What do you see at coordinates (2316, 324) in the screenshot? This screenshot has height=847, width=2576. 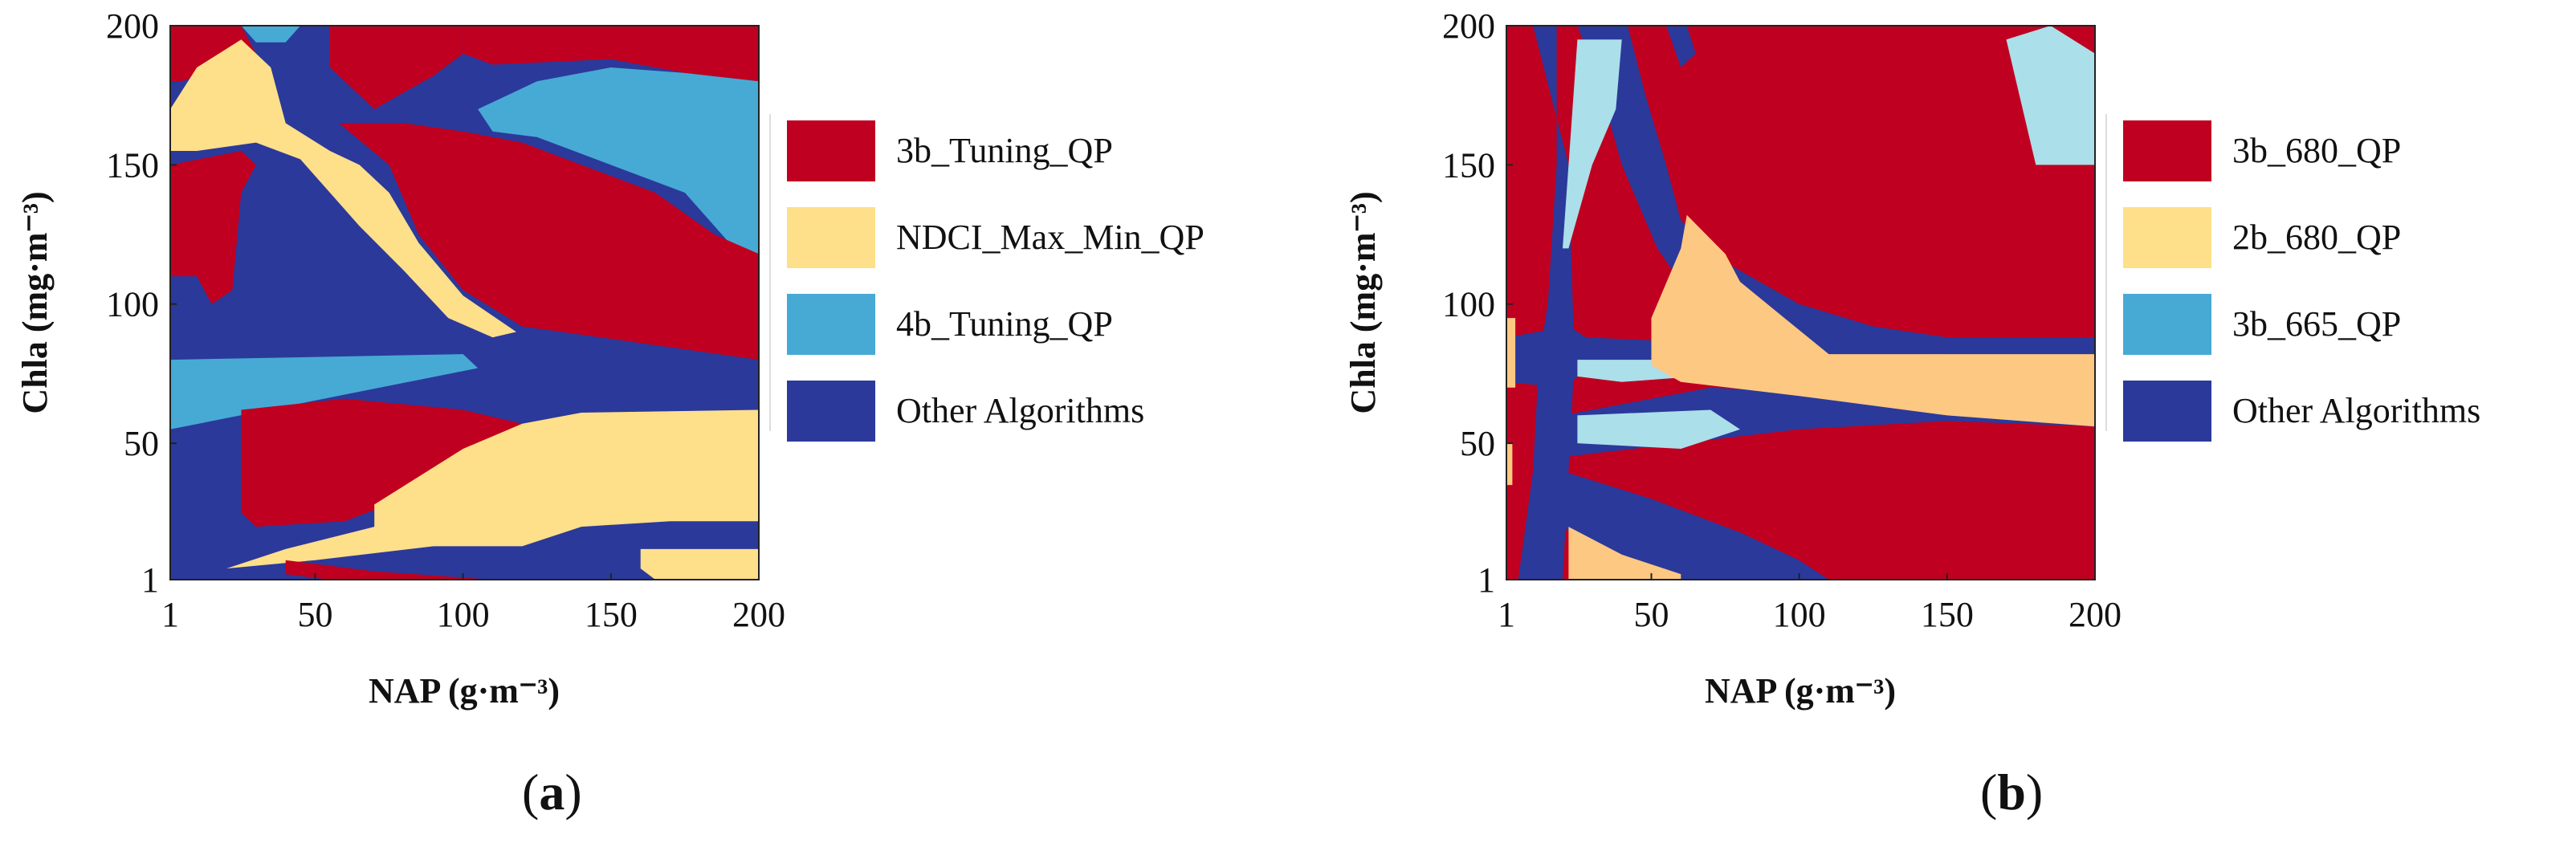 I see `legend-label: 3b_665_QP` at bounding box center [2316, 324].